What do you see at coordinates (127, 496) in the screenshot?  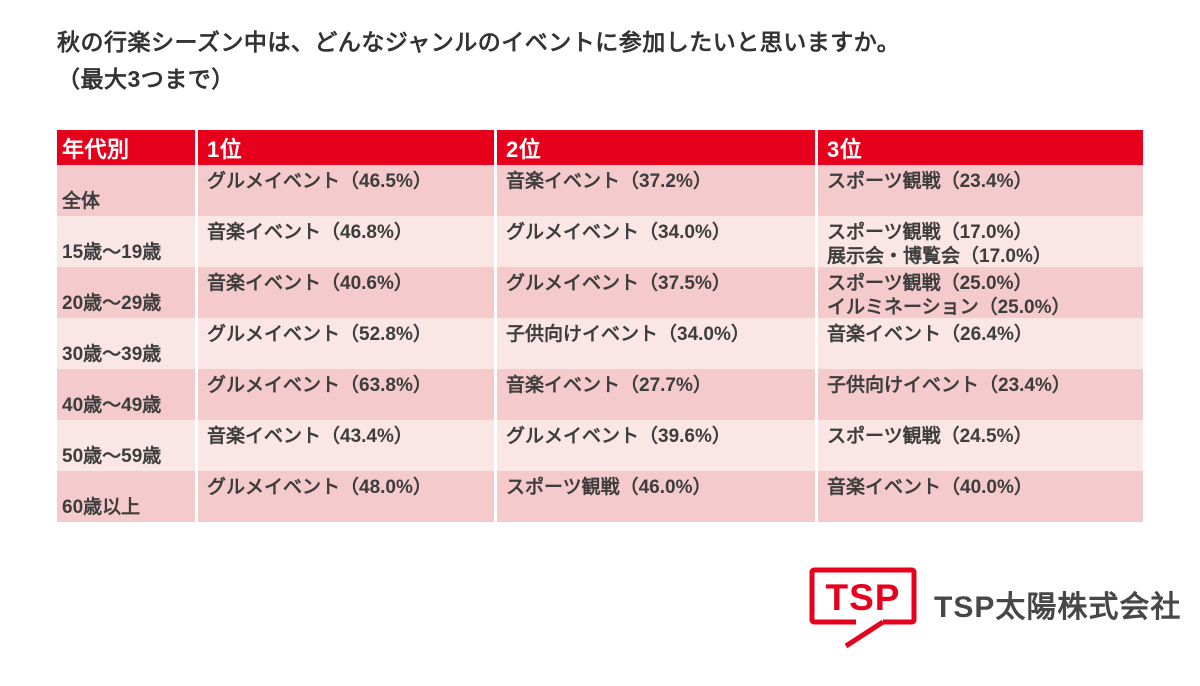 I see `age-group-cell: 60歳以上` at bounding box center [127, 496].